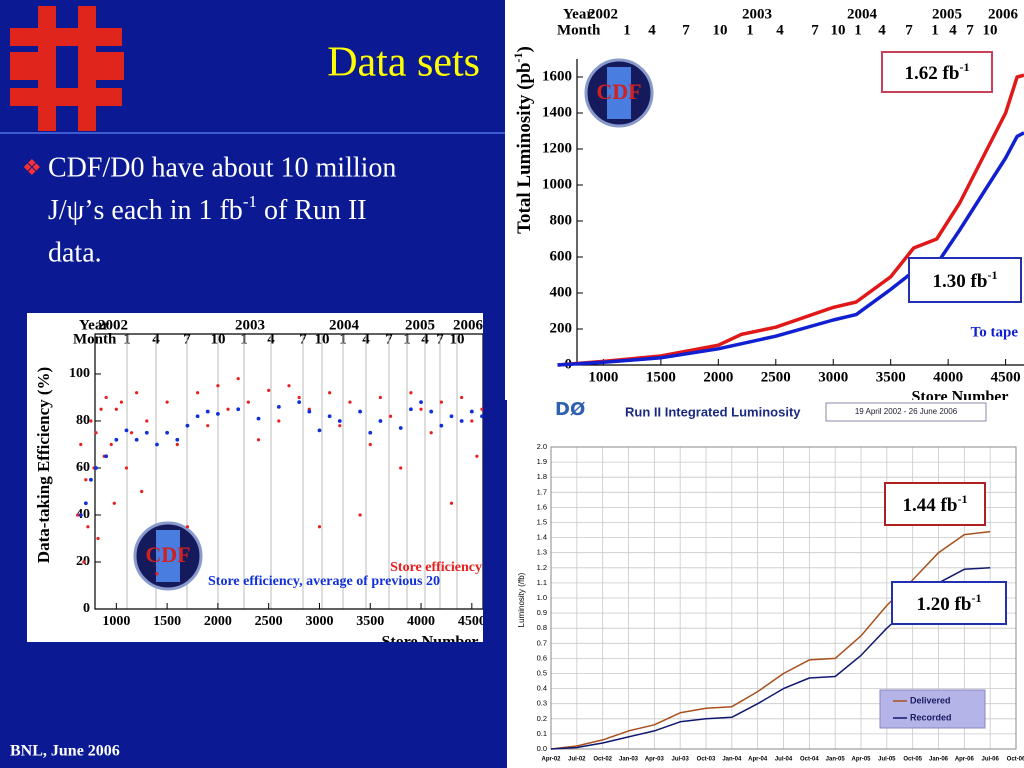  What do you see at coordinates (959, 397) in the screenshot?
I see `x-axis-label: Store Number` at bounding box center [959, 397].